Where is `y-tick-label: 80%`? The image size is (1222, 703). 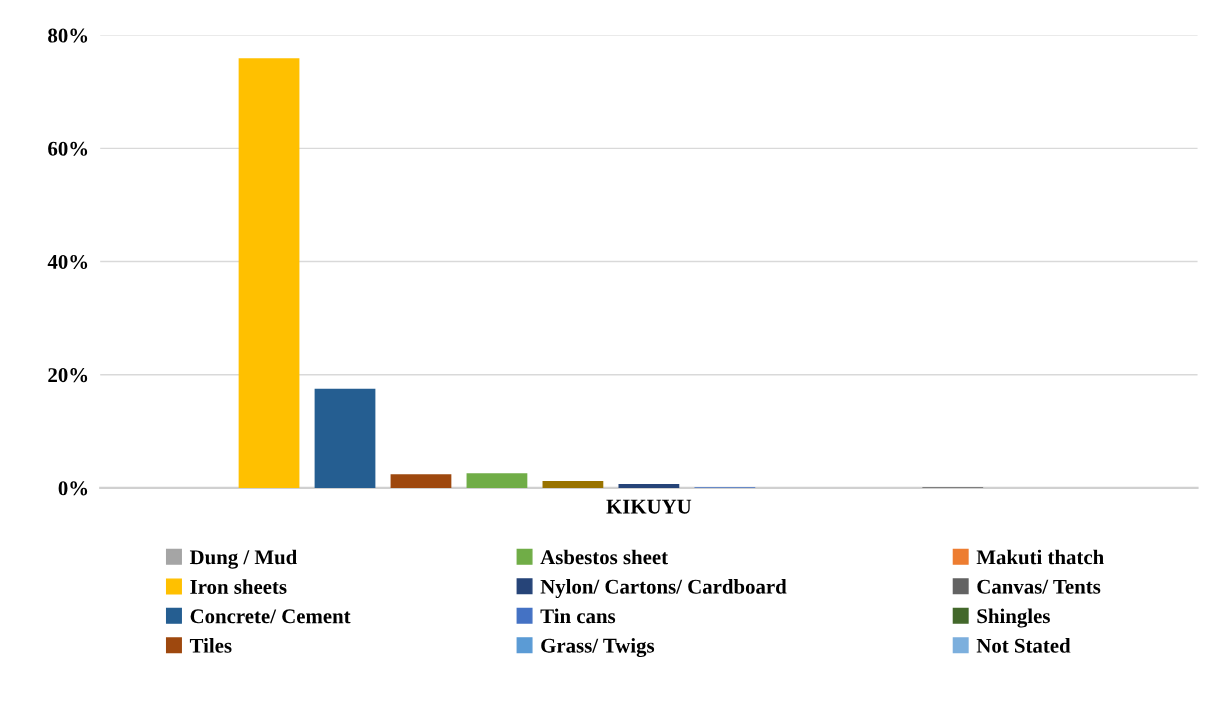
y-tick-label: 80% is located at coordinates (68, 35).